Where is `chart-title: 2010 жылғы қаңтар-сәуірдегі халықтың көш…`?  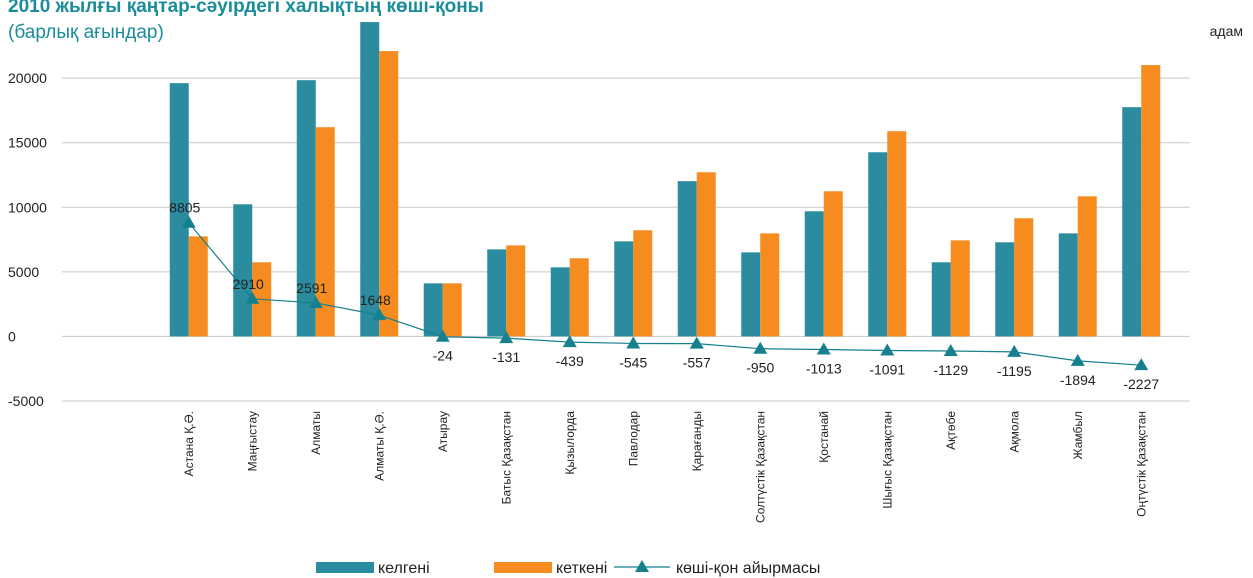 chart-title: 2010 жылғы қаңтар-сәуірдегі халықтың көш… is located at coordinates (246, 8).